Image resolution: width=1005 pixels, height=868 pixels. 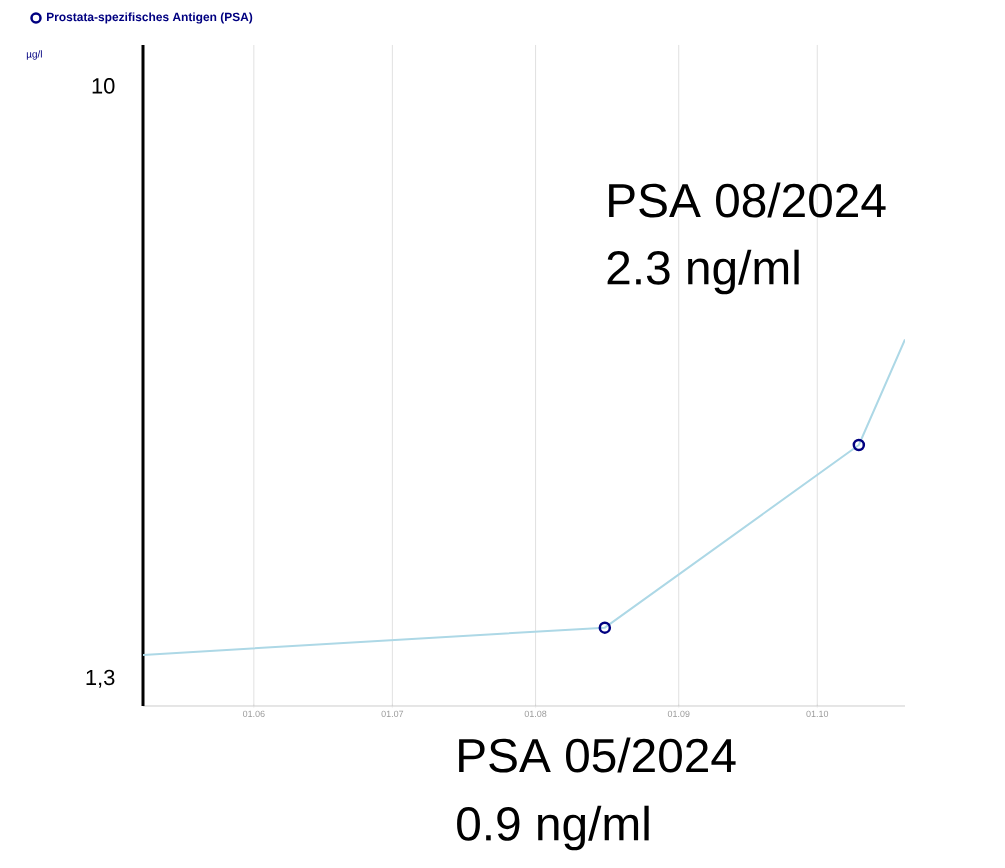 I want to click on text: PSA 05/2024, so click(x=597, y=755).